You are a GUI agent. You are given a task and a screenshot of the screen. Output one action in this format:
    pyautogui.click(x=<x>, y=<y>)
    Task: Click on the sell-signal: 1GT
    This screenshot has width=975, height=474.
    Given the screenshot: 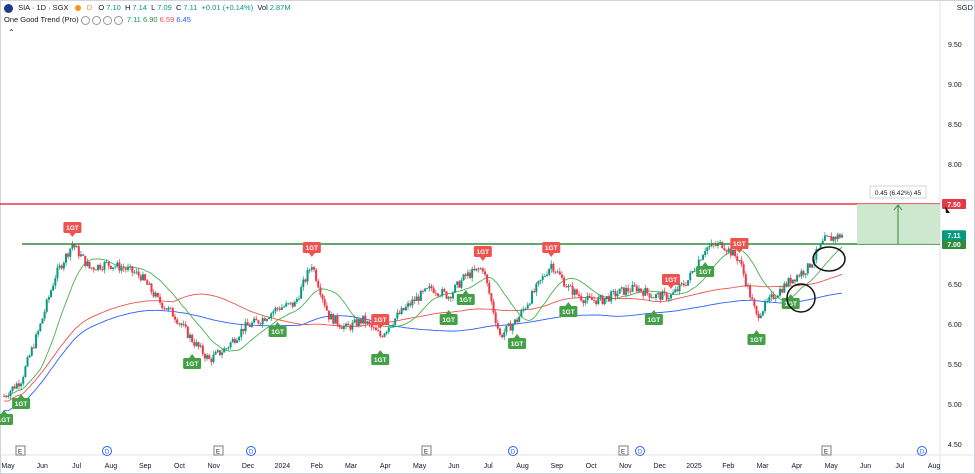 What is the action you would take?
    pyautogui.click(x=670, y=281)
    